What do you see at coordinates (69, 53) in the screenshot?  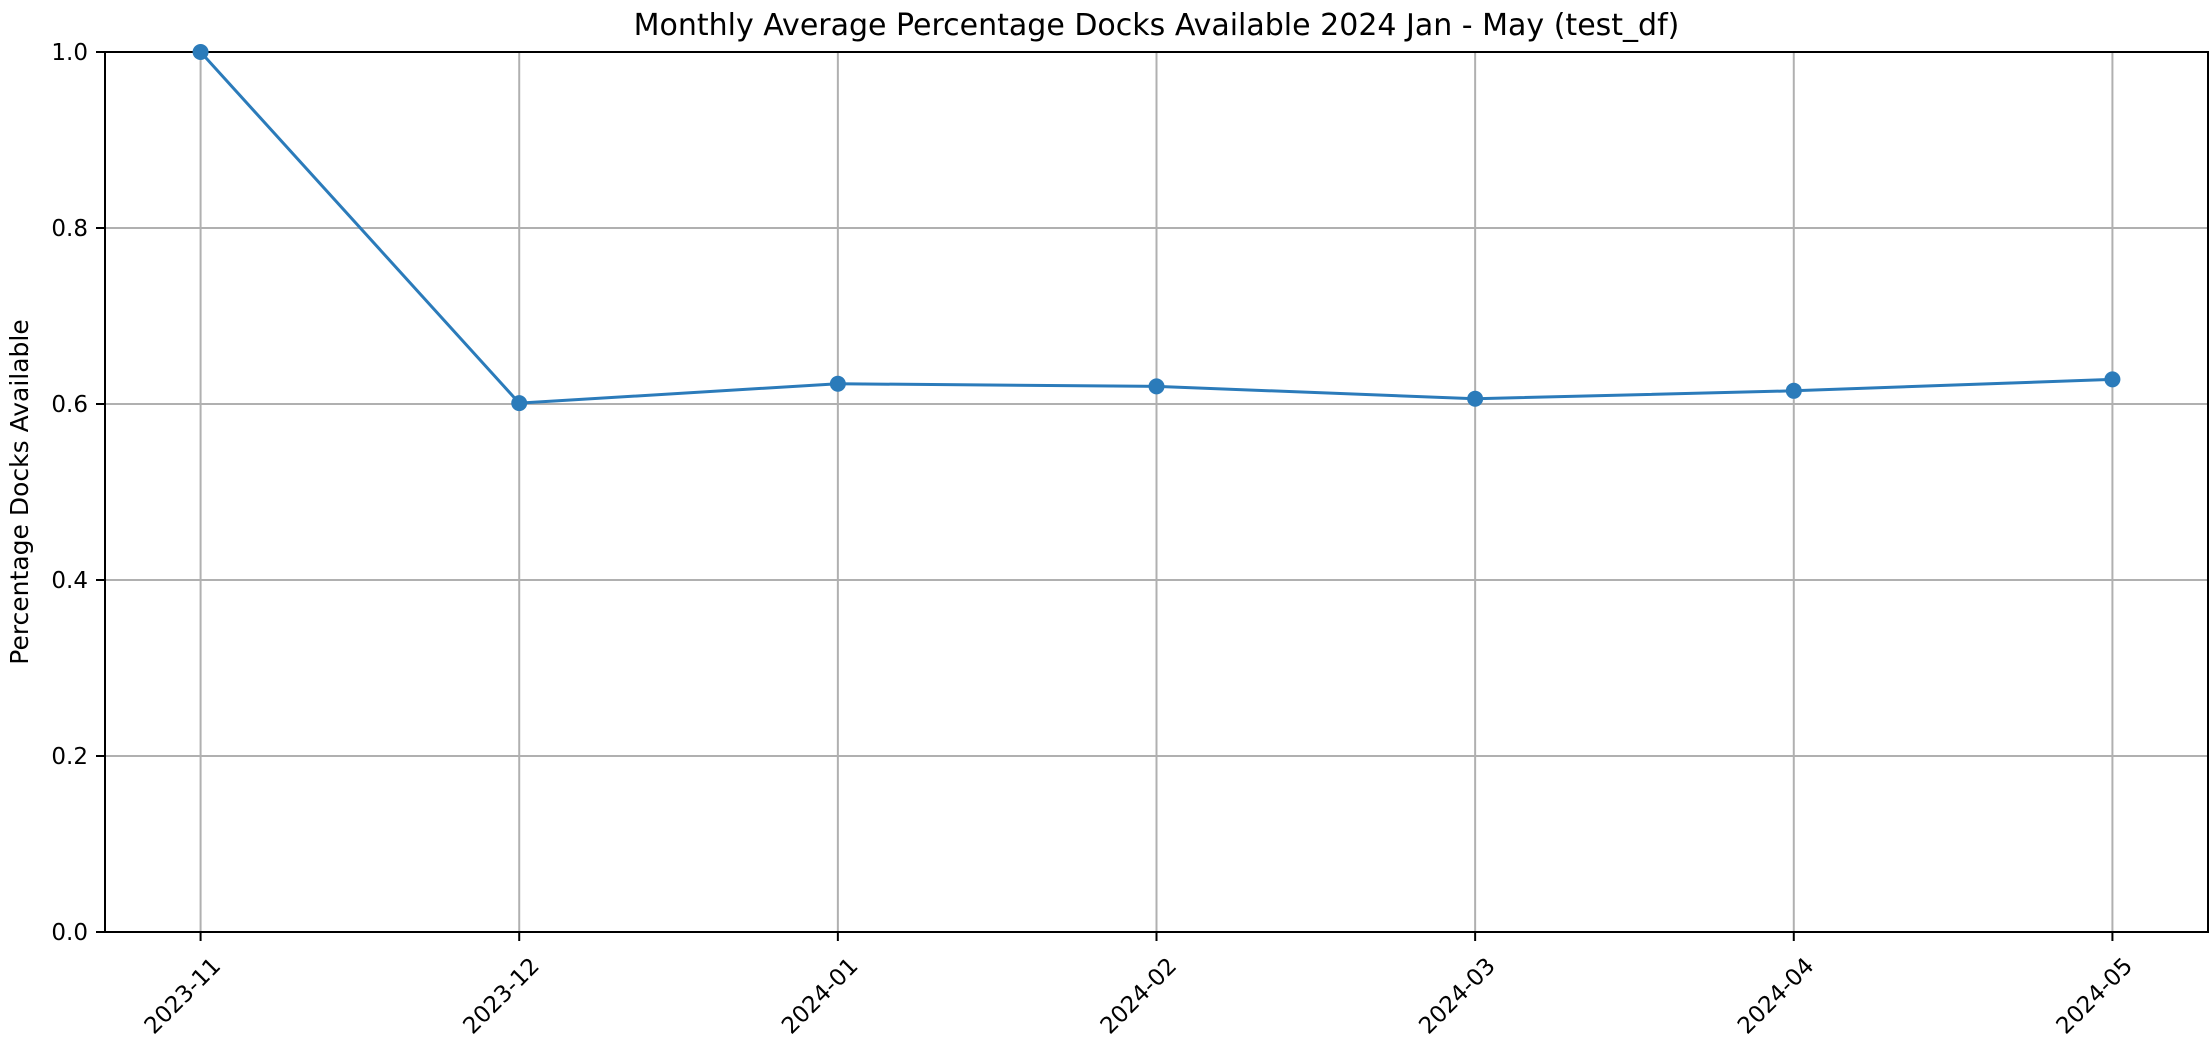 I see `y-tick-label: 1.0` at bounding box center [69, 53].